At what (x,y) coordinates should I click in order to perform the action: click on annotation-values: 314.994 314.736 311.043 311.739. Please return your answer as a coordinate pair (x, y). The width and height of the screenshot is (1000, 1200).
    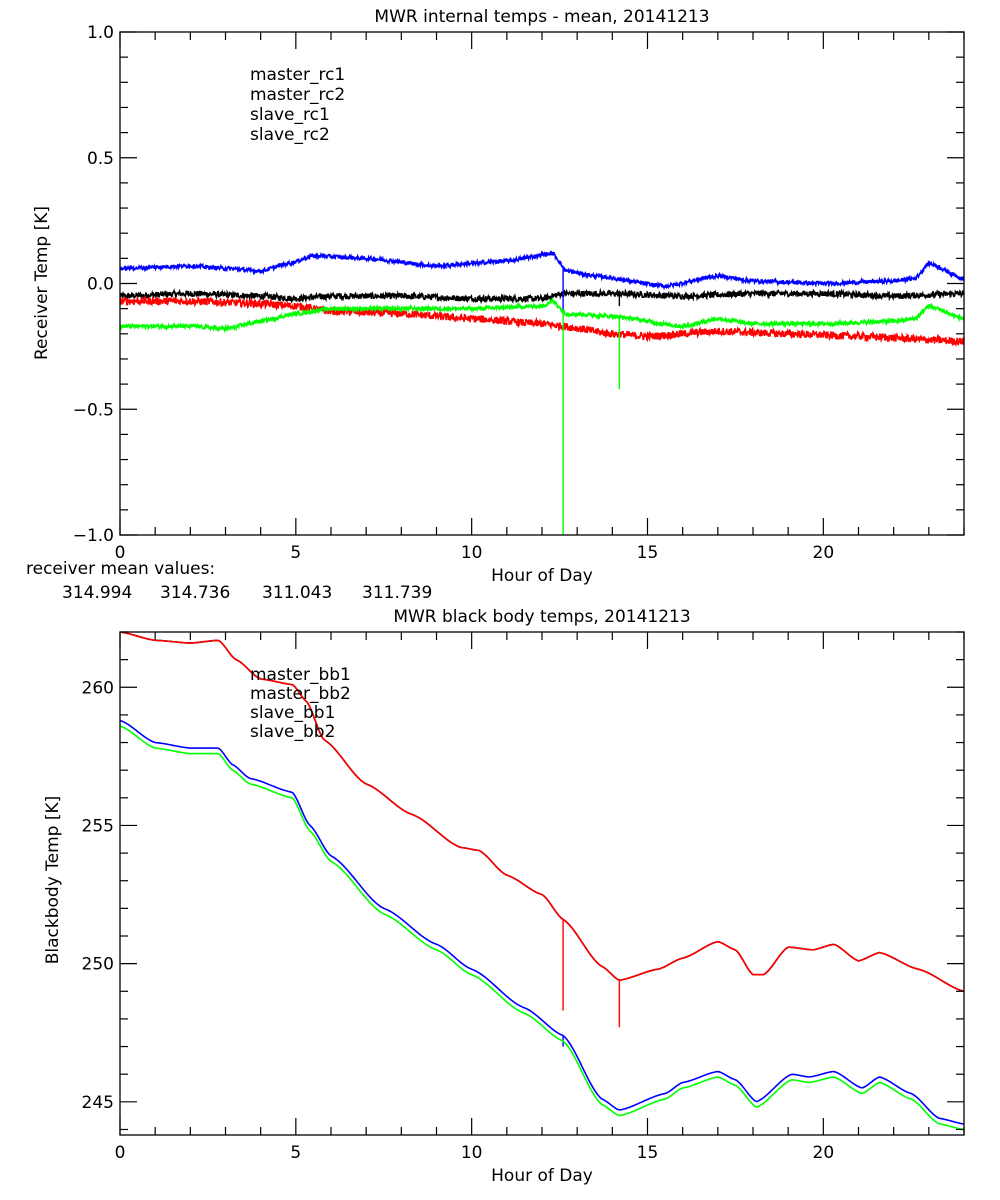
    Looking at the image, I should click on (247, 593).